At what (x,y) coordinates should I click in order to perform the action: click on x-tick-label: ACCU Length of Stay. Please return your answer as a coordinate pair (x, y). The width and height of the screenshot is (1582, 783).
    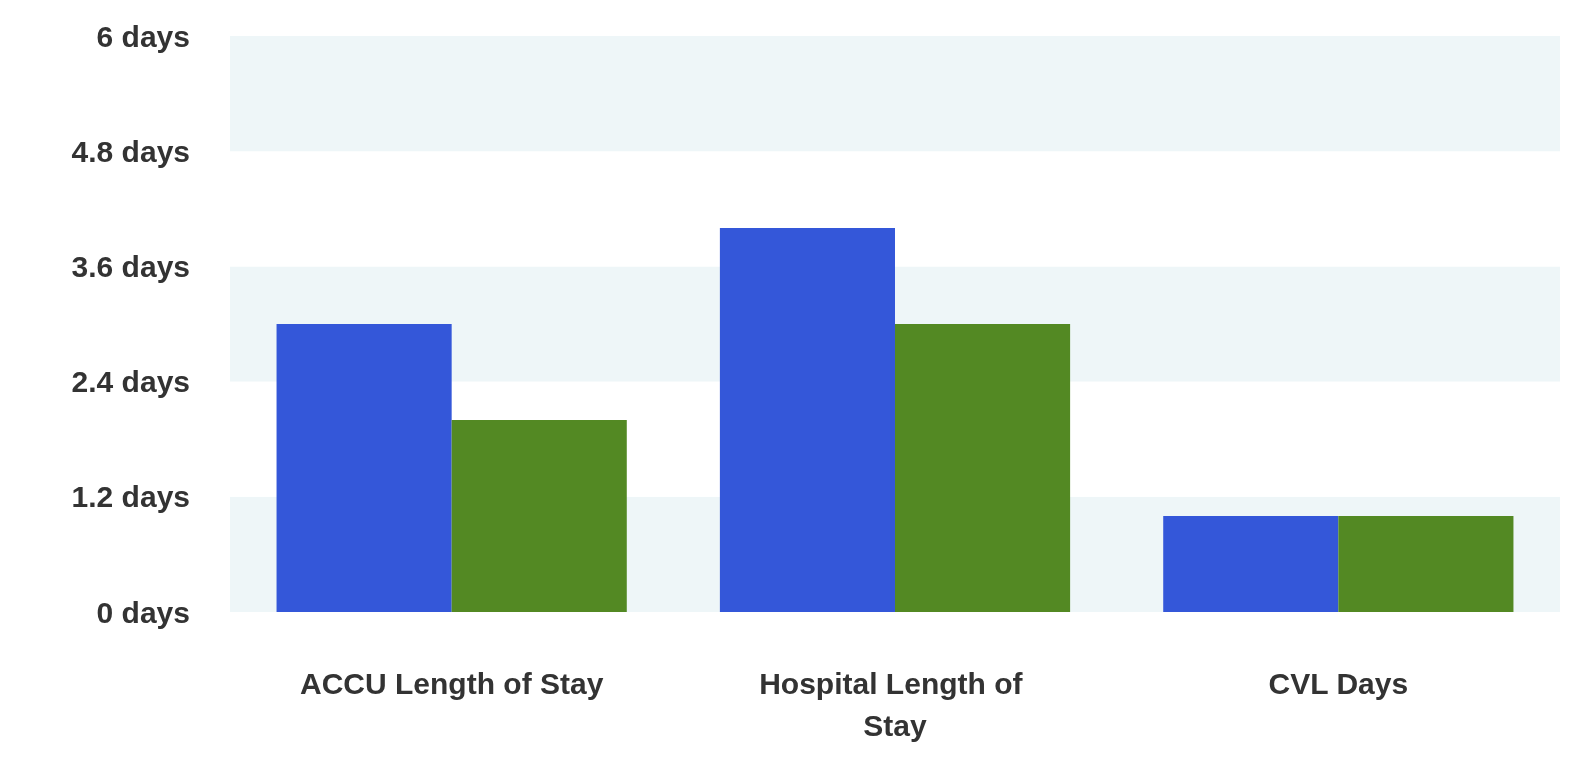
    Looking at the image, I should click on (452, 683).